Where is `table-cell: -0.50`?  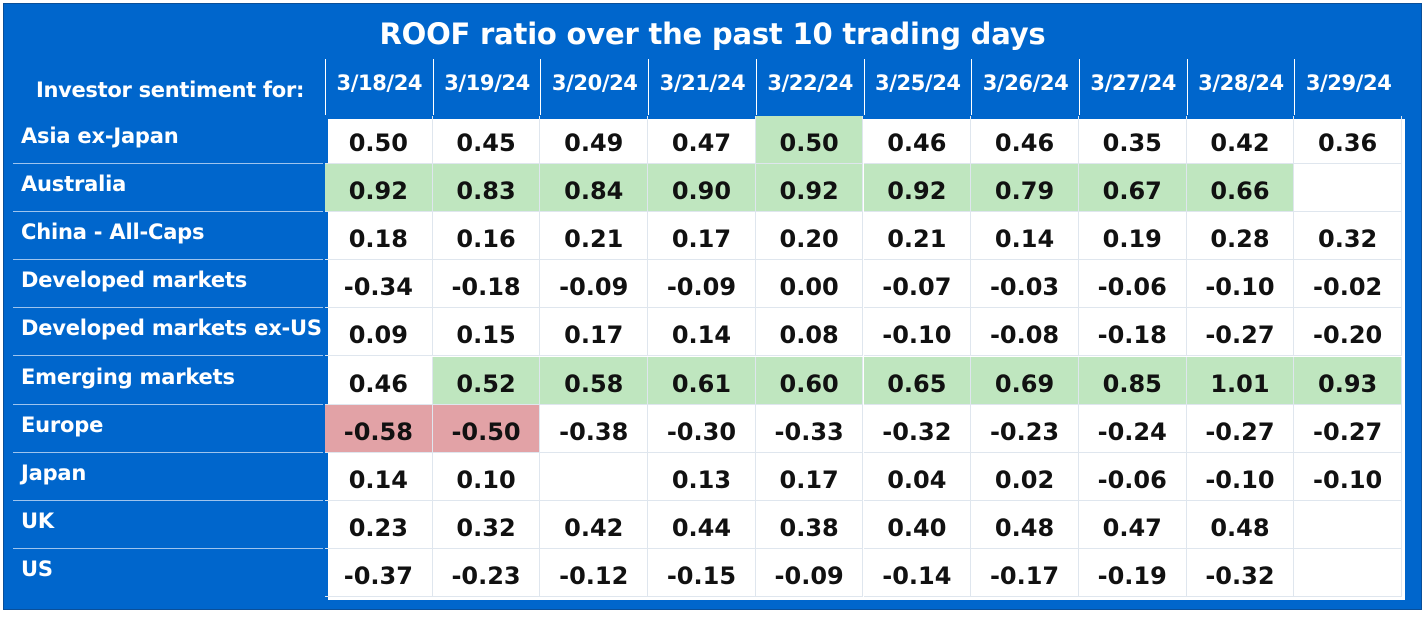
table-cell: -0.50 is located at coordinates (486, 428).